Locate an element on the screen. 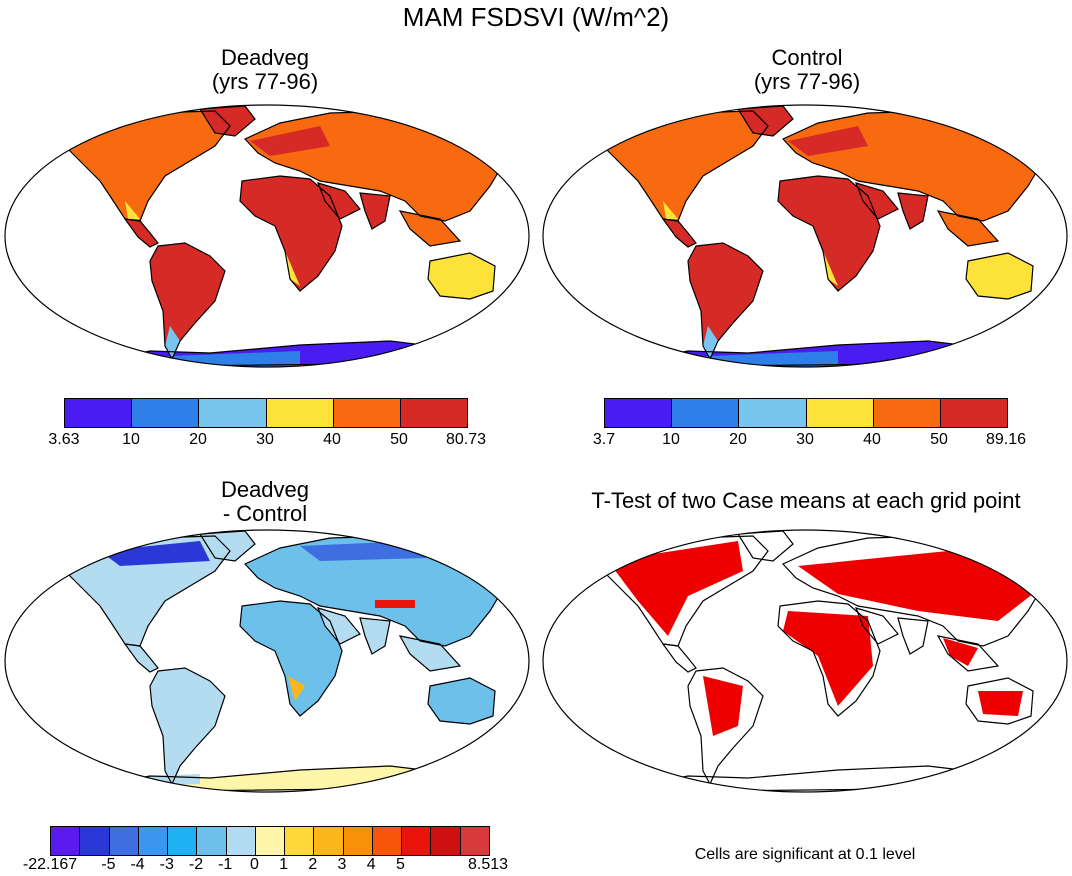 The width and height of the screenshot is (1072, 876). coastline-arabia is located at coordinates (876, 201).